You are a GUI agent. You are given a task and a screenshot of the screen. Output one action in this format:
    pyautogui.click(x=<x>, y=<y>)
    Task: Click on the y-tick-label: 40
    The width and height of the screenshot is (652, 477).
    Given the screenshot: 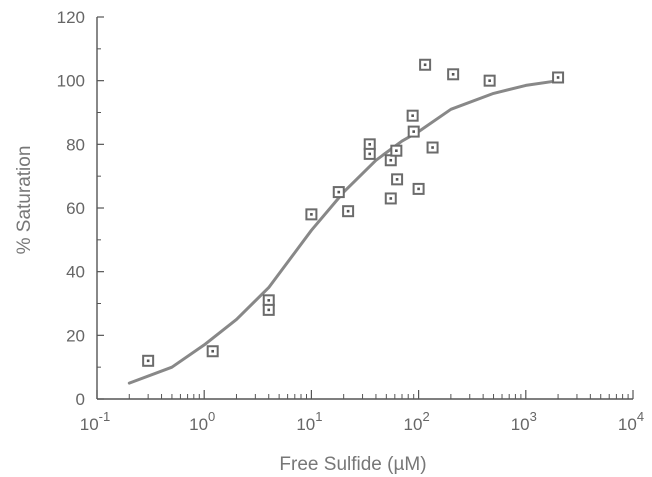 What is the action you would take?
    pyautogui.click(x=75, y=272)
    